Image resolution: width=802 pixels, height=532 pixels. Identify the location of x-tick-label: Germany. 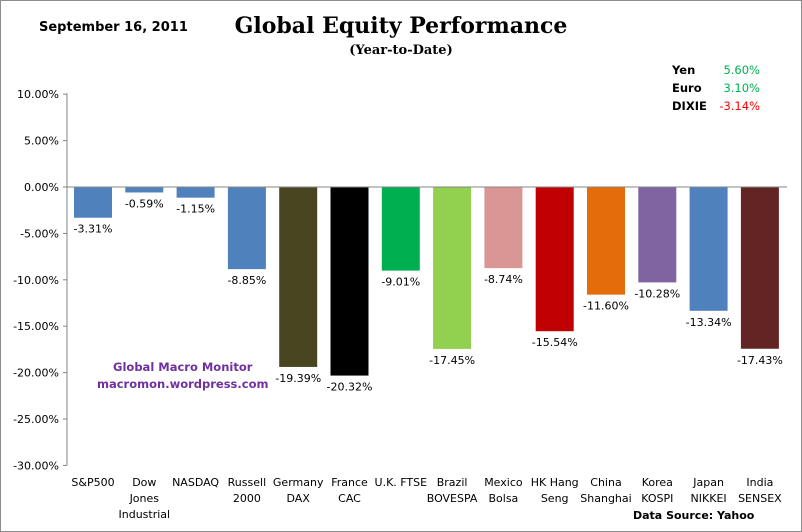
(298, 482).